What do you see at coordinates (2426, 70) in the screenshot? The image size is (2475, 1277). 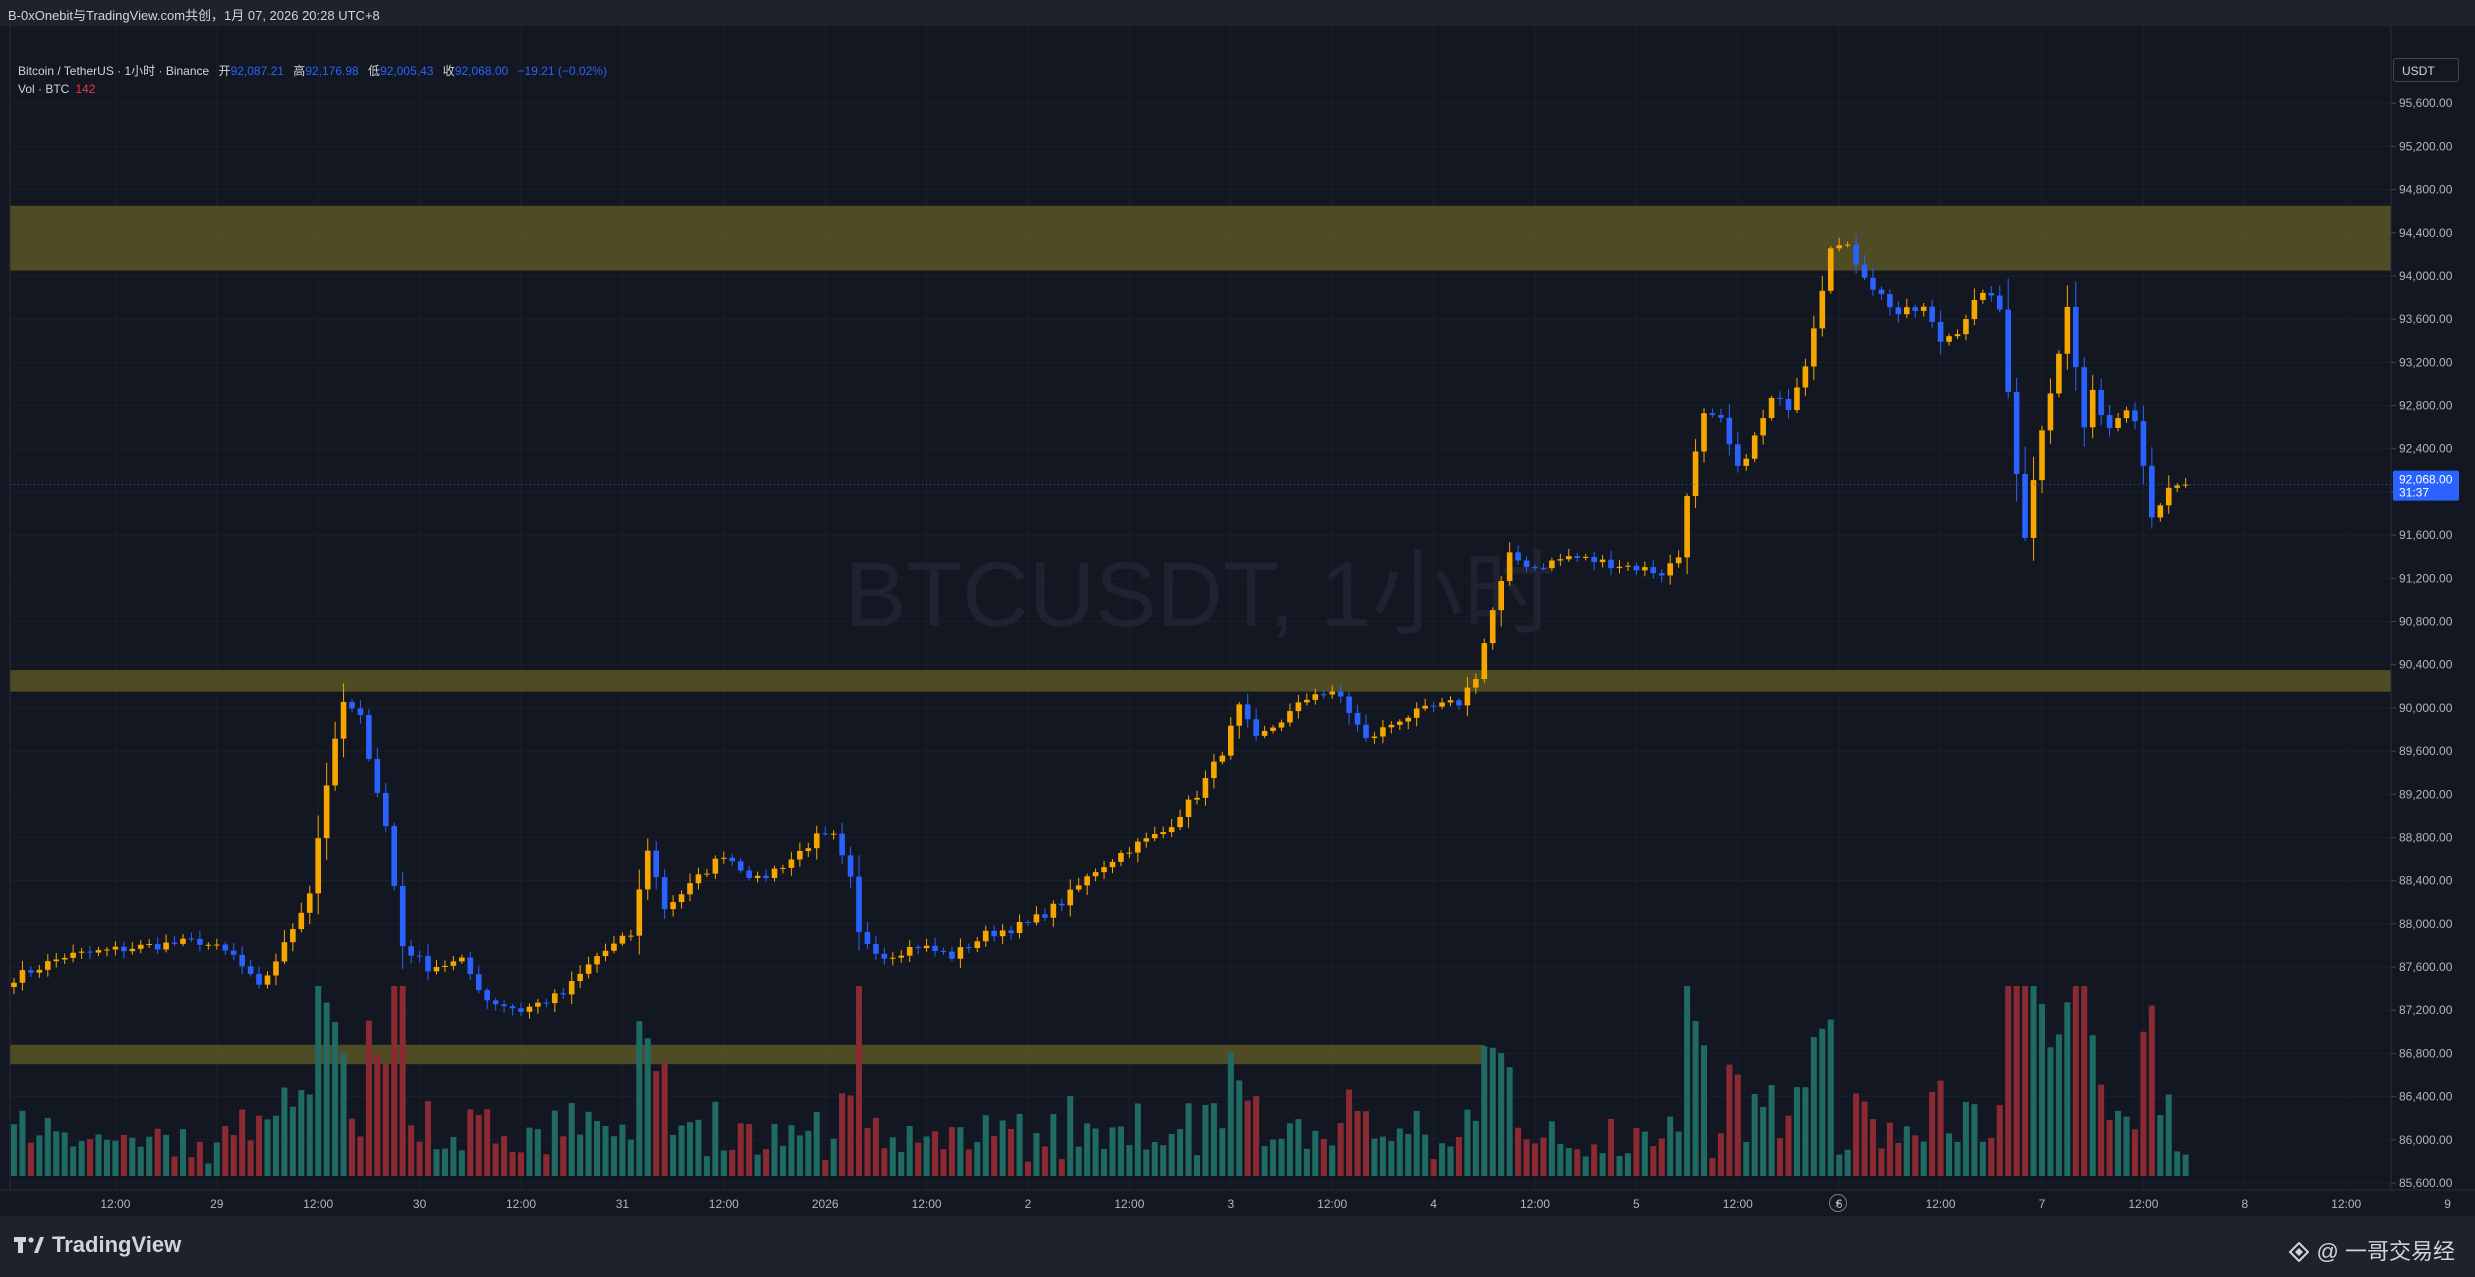 I see `price-unit-selector: USDT` at bounding box center [2426, 70].